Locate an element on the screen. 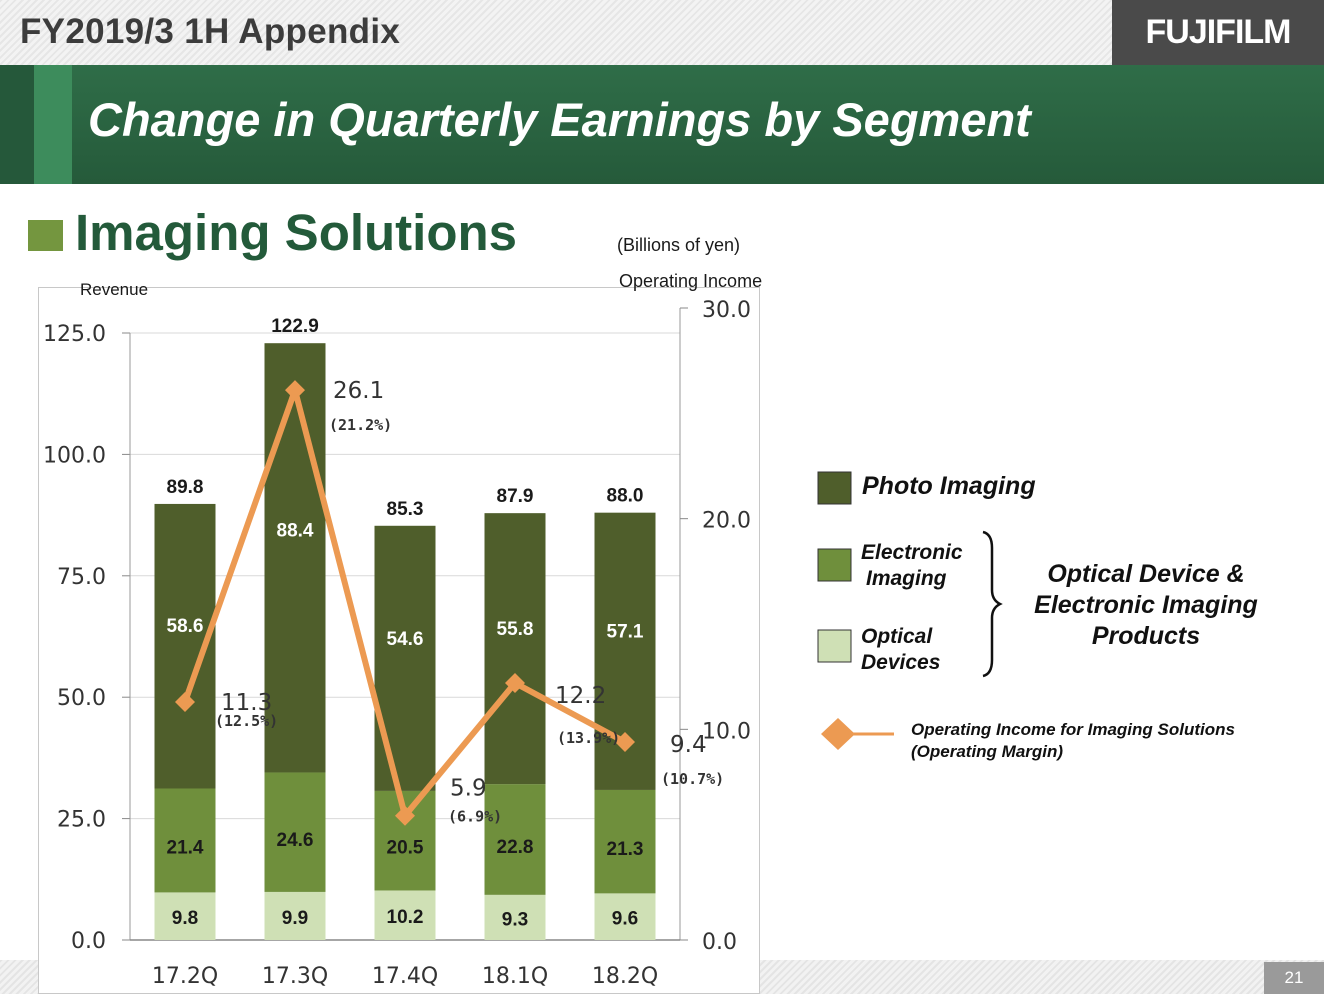 This screenshot has height=994, width=1324. category-label: 17.2Q is located at coordinates (185, 976).